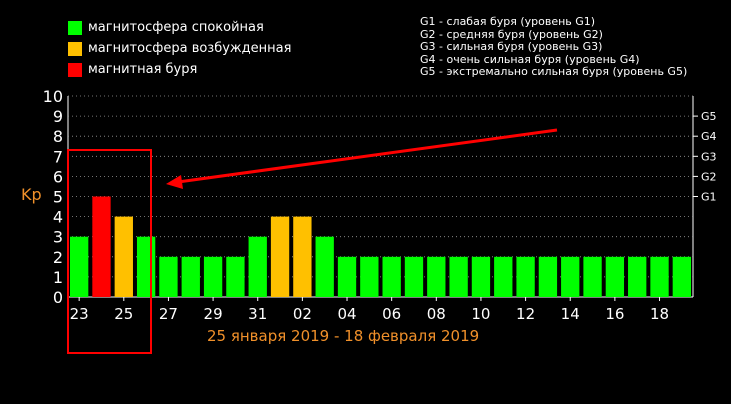 The width and height of the screenshot is (731, 404). What do you see at coordinates (508, 21) in the screenshot?
I see `g-scale-item: G1 - слабая буря (уровень G1)` at bounding box center [508, 21].